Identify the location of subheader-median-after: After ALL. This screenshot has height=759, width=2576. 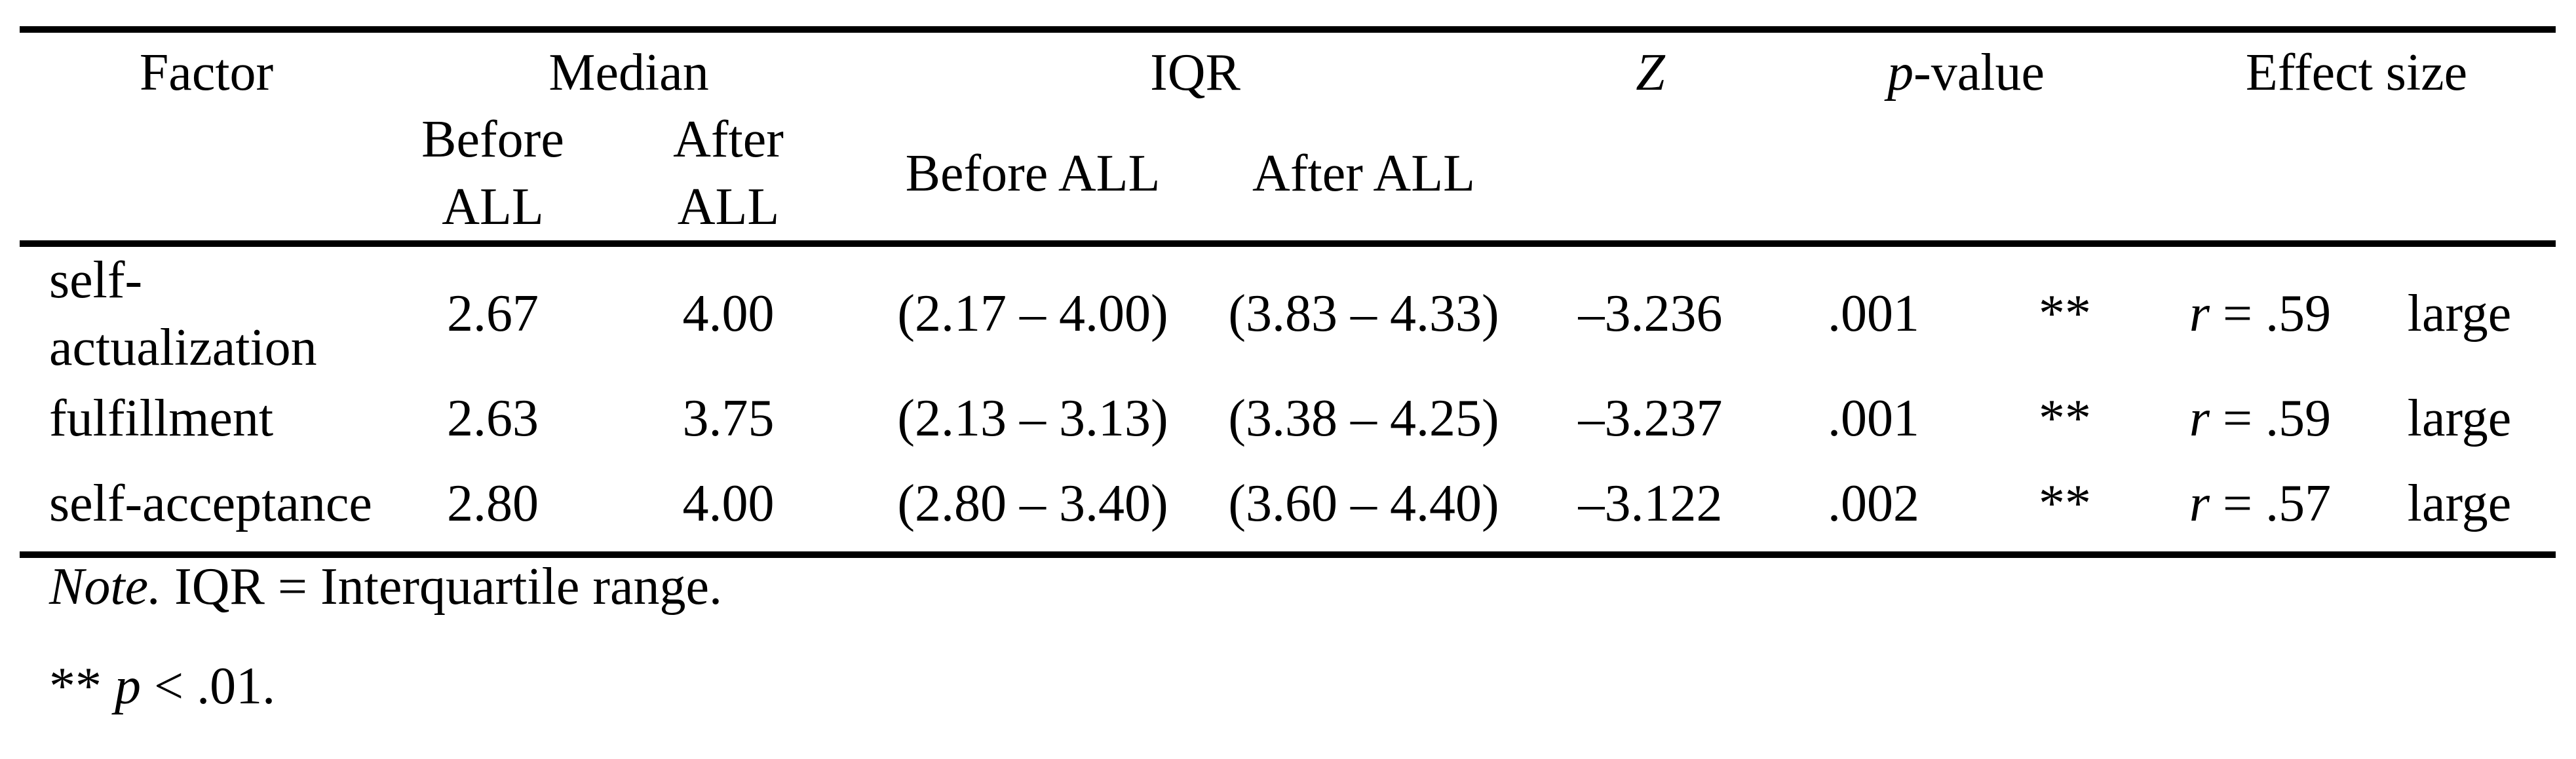
(728, 173).